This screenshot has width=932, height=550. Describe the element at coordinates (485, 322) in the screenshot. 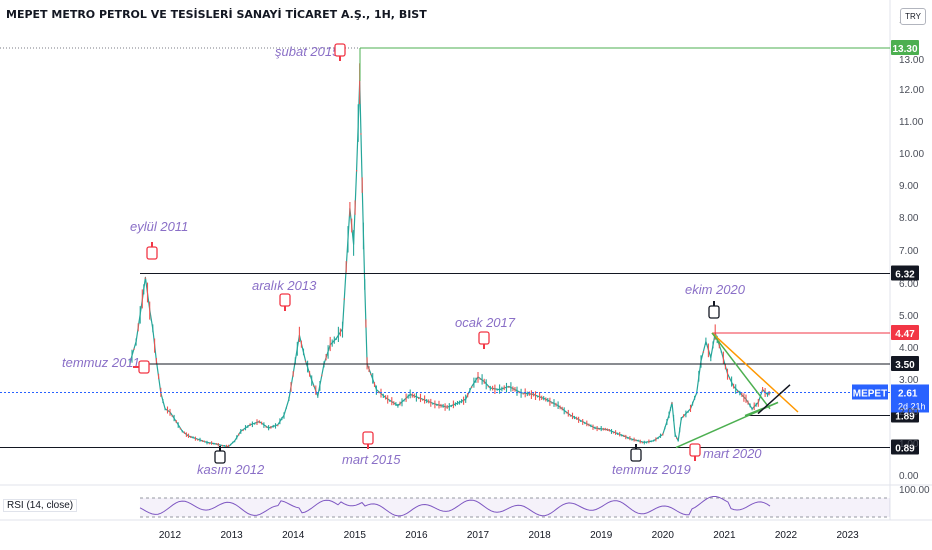

I see `annotation-label: ocak 2017` at that location.